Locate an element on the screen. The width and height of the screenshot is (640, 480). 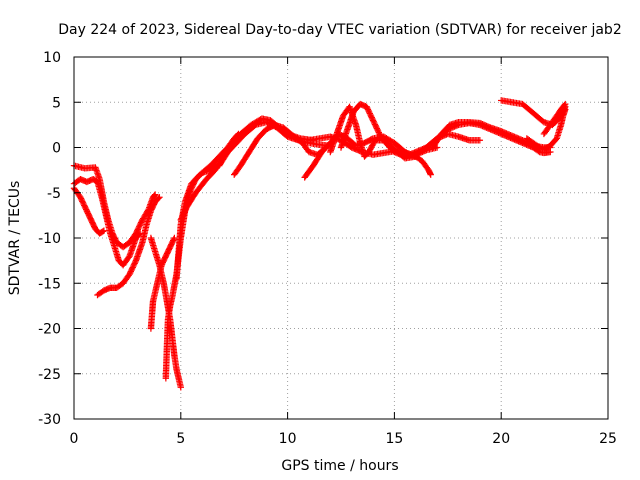
y-tick-label: -25 is located at coordinates (49, 375).